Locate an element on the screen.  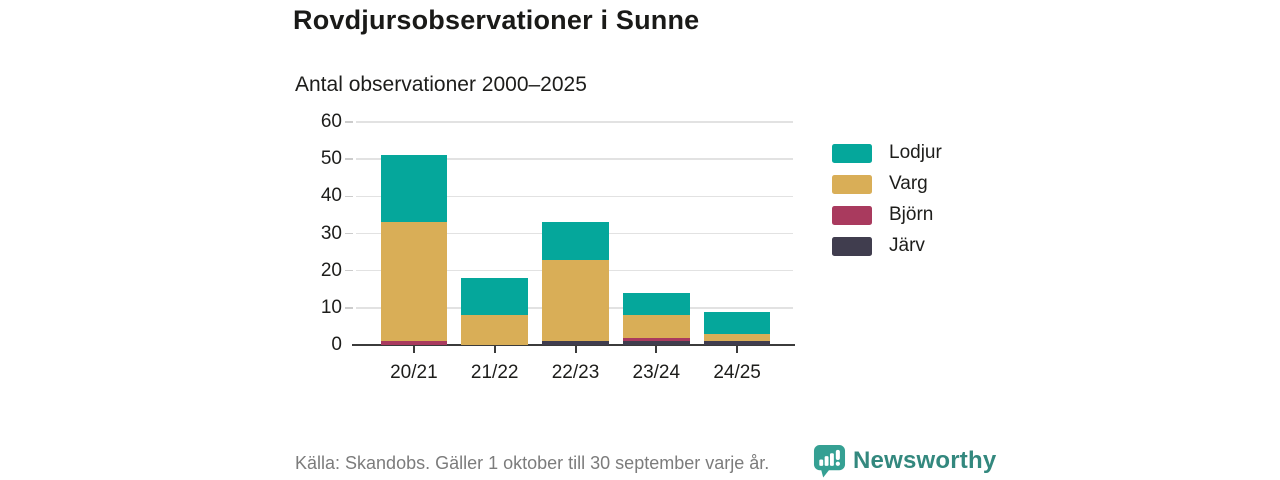
x-tick-label: 24/25 is located at coordinates (737, 372).